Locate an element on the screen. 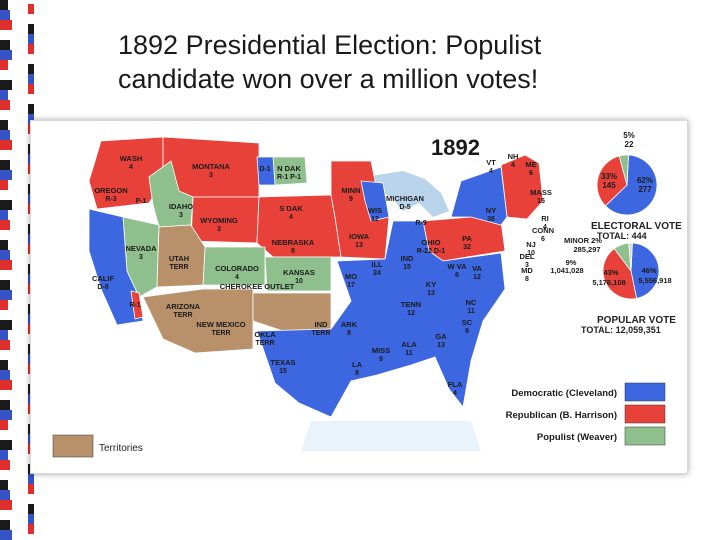 The height and width of the screenshot is (540, 720). state-electoral-value: 6 is located at coordinates (457, 275).